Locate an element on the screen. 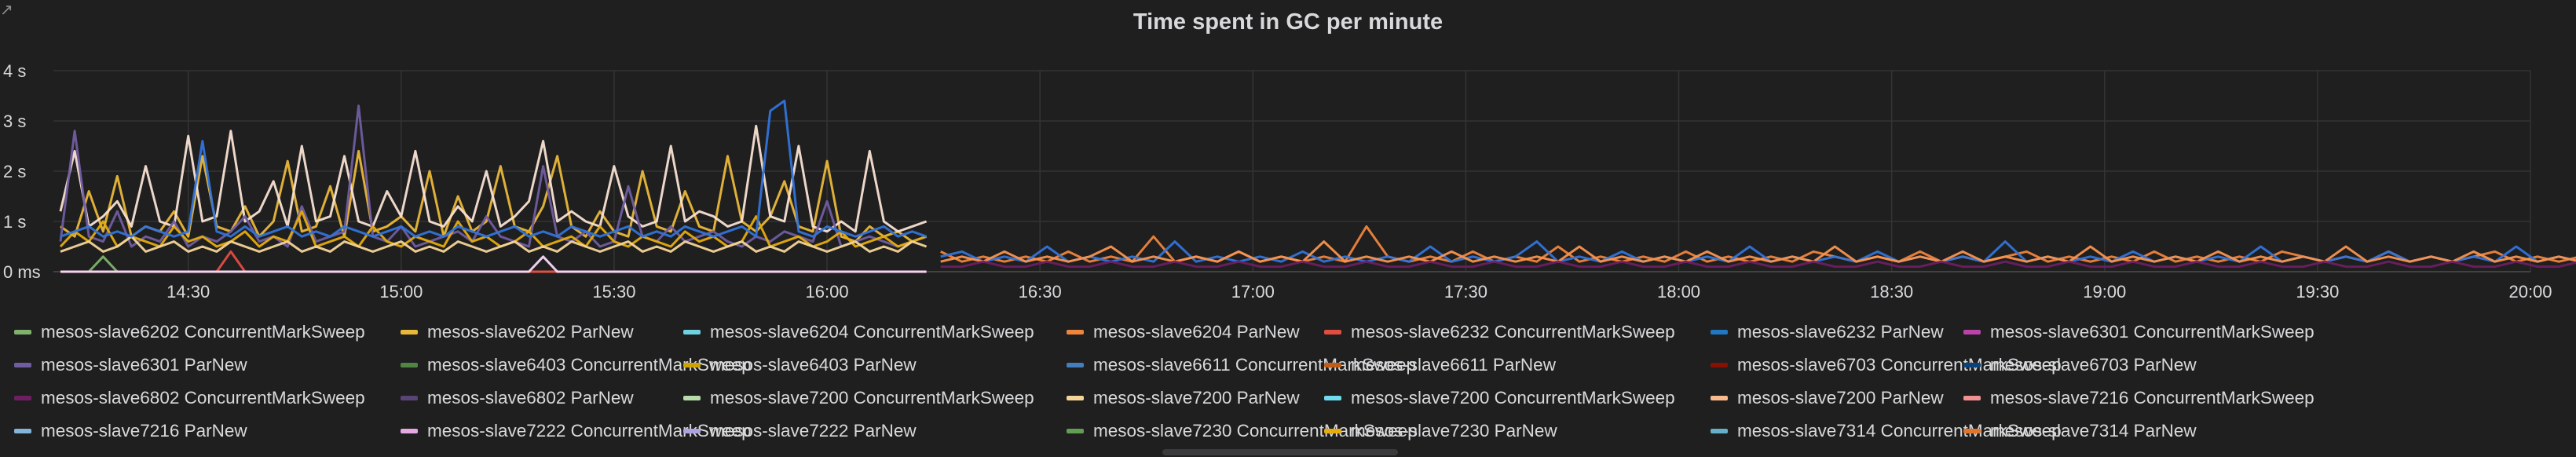 Image resolution: width=2576 pixels, height=457 pixels. legend-item: mesos-slave7216 ConcurrentMarkSweep is located at coordinates (2139, 399).